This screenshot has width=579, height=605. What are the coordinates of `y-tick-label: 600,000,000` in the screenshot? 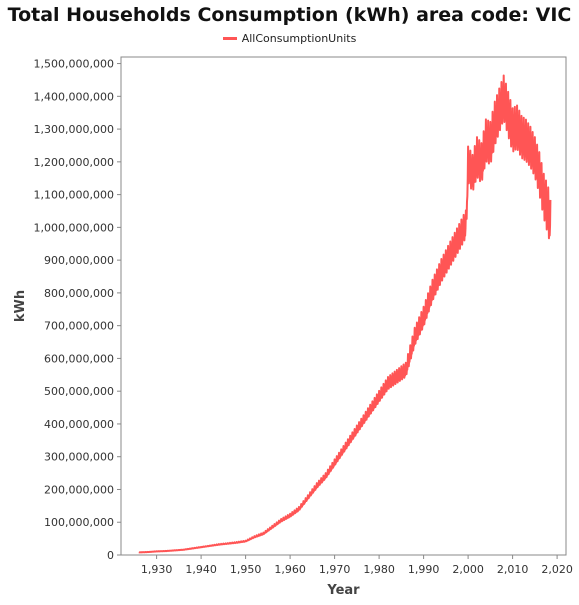 It's located at (79, 358).